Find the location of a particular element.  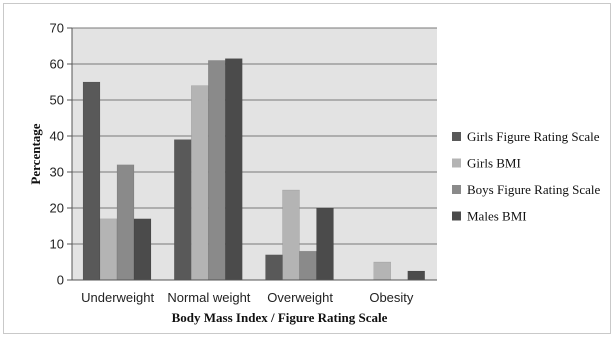

x-tick-label: Overweight is located at coordinates (300, 297).